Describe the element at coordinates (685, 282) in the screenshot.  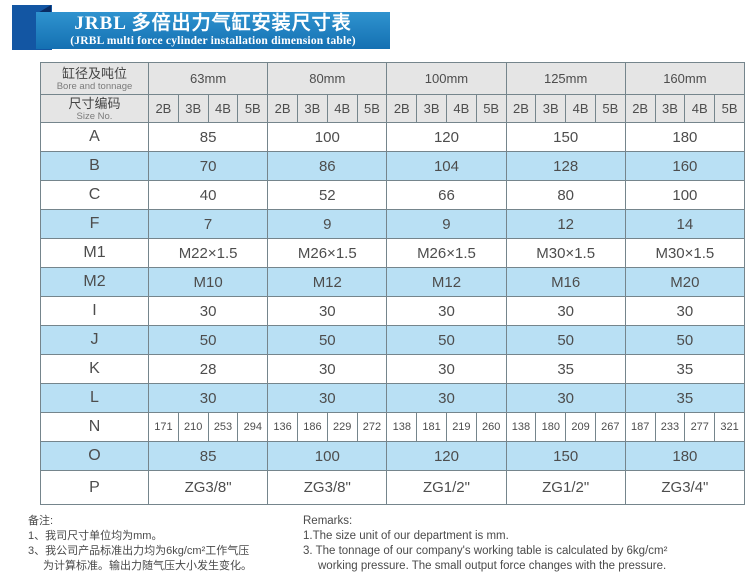
I see `cell-M2-160mm: M20` at that location.